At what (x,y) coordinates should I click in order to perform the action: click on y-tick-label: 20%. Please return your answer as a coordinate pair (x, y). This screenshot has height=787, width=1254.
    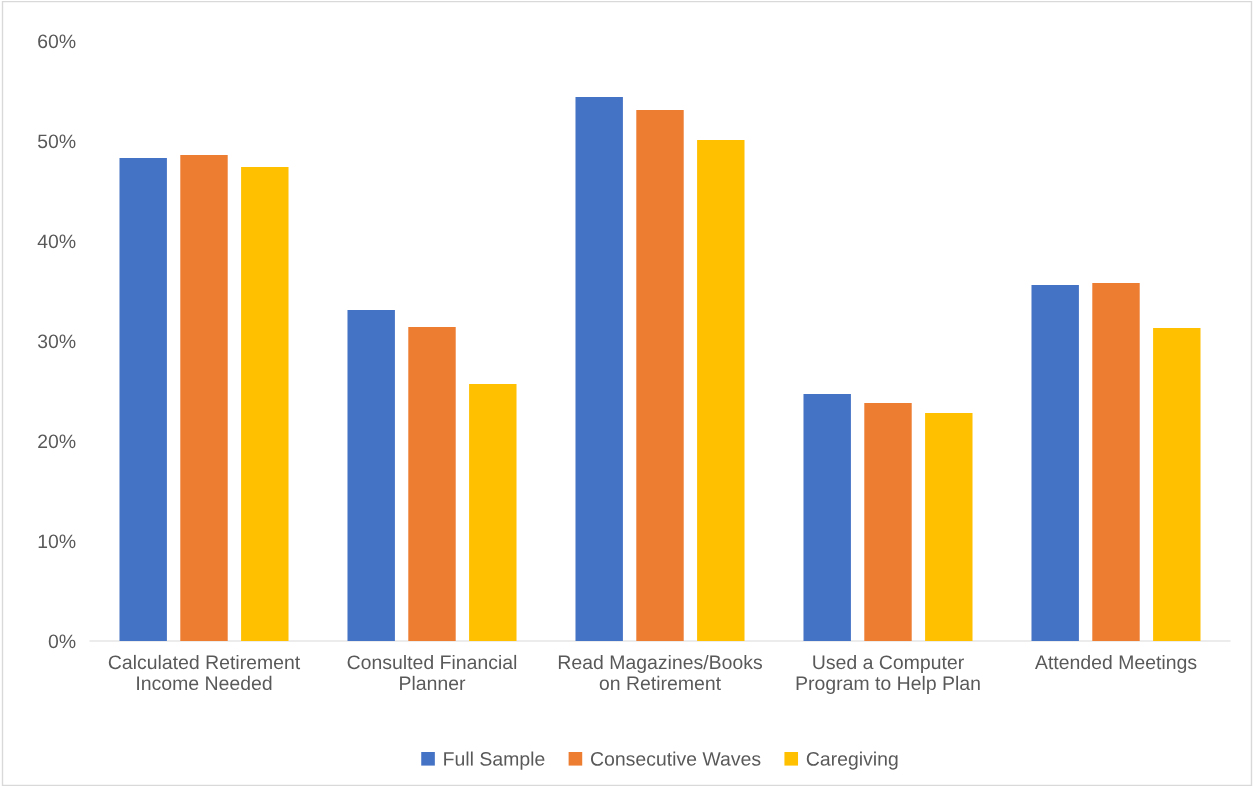
    Looking at the image, I should click on (57, 441).